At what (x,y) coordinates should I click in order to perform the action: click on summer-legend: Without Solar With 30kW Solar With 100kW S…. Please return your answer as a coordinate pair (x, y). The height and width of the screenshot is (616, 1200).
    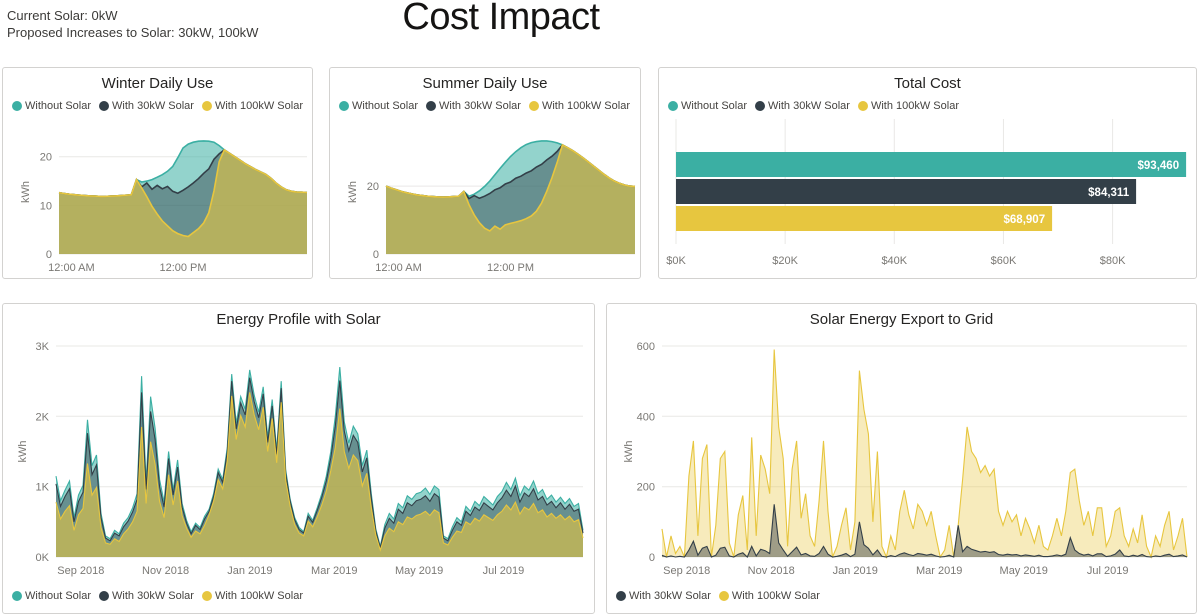
    Looking at the image, I should click on (485, 106).